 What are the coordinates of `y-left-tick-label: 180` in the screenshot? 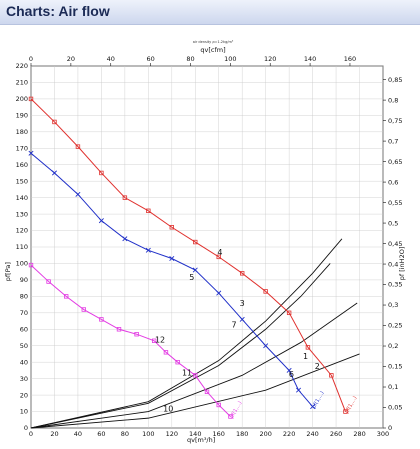 It's located at (22, 132).